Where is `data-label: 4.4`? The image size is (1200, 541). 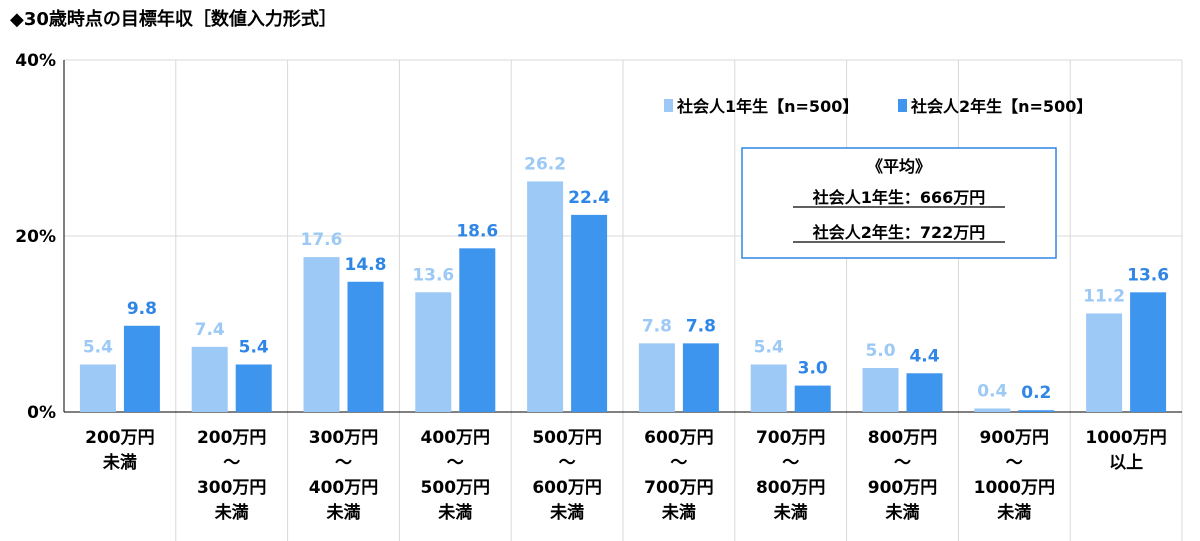
data-label: 4.4 is located at coordinates (924, 356).